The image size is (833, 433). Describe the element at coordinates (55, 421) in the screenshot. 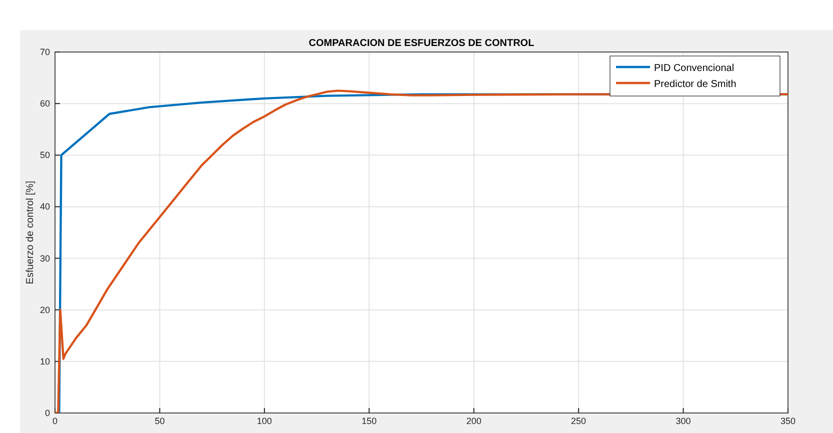

I see `x-tick-label: 0` at that location.